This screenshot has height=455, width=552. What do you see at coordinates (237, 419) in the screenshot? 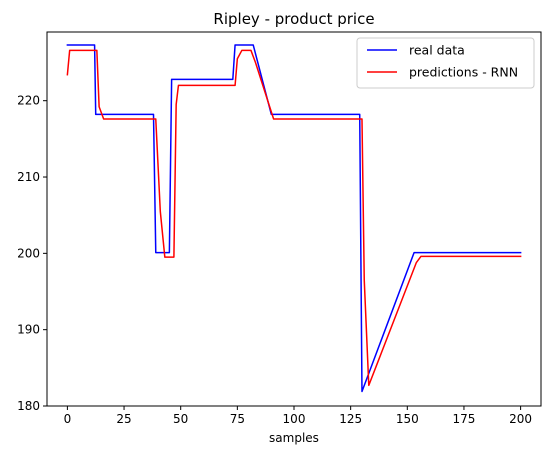
I see `x-tick-label: 75` at bounding box center [237, 419].